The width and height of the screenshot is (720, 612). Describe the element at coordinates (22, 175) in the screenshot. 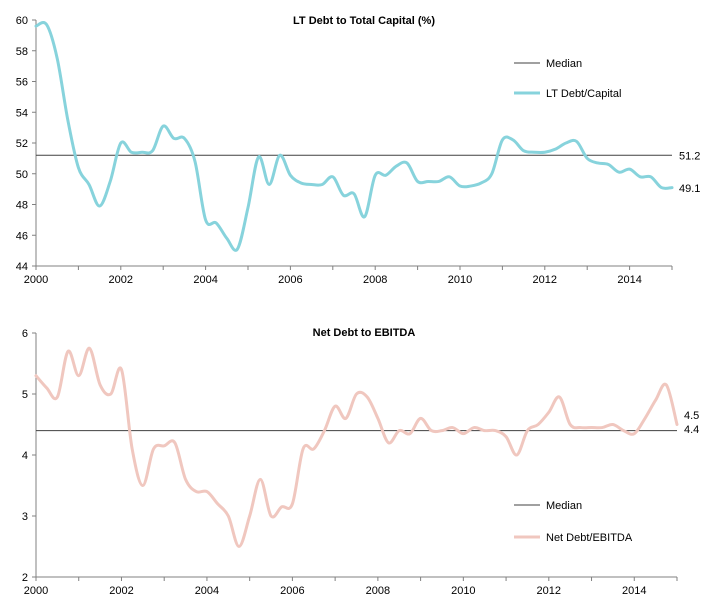

I see `y-tick-label: 50` at that location.